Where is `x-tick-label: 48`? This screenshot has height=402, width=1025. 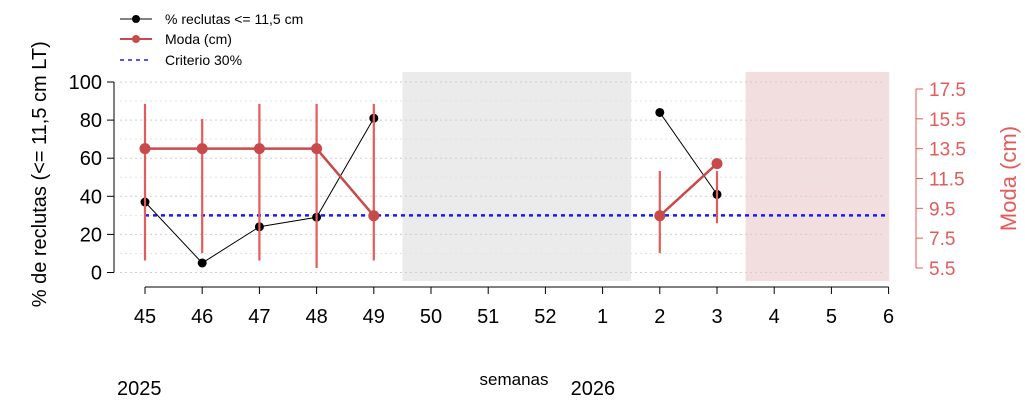
x-tick-label: 48 is located at coordinates (316, 317).